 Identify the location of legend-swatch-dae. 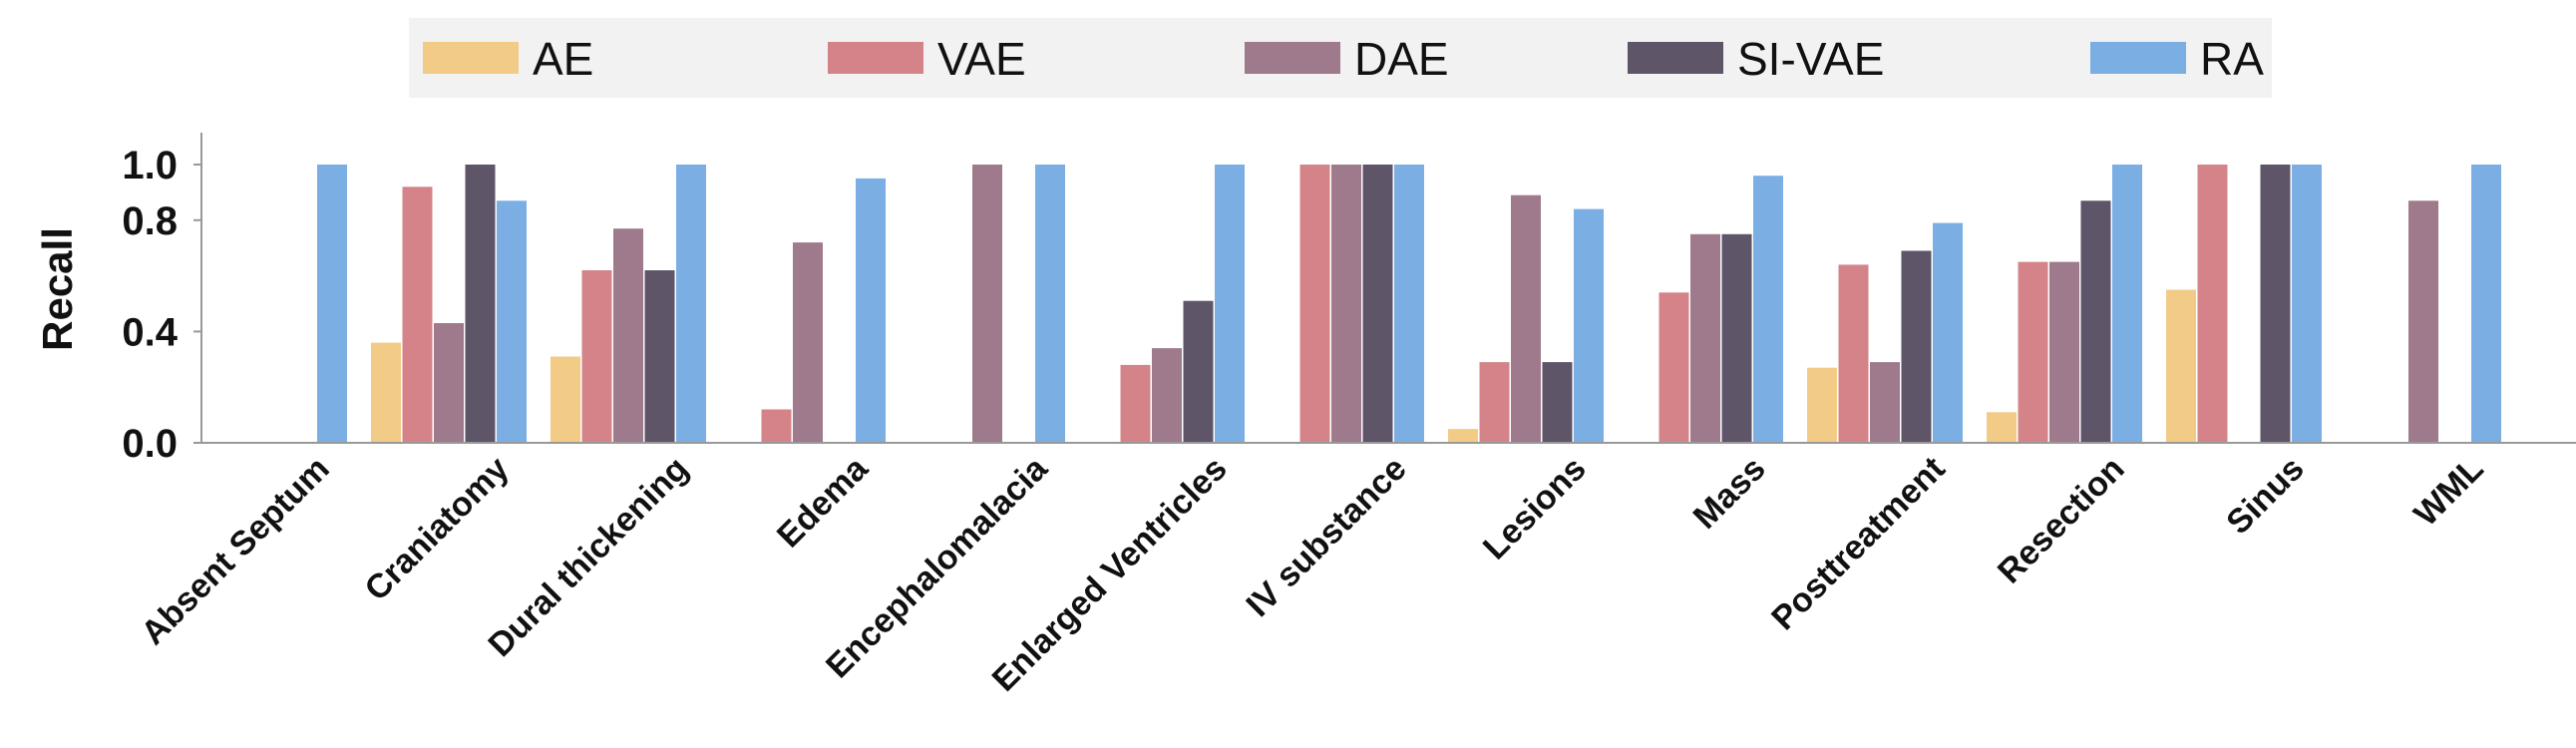
(1293, 58).